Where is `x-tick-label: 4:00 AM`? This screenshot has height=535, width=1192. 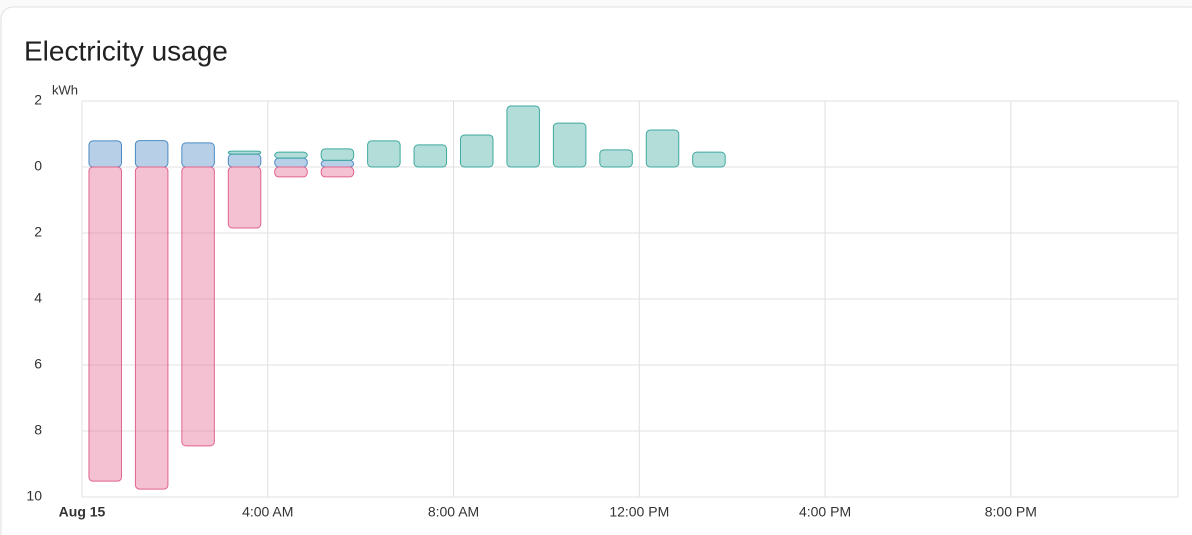 x-tick-label: 4:00 AM is located at coordinates (267, 512).